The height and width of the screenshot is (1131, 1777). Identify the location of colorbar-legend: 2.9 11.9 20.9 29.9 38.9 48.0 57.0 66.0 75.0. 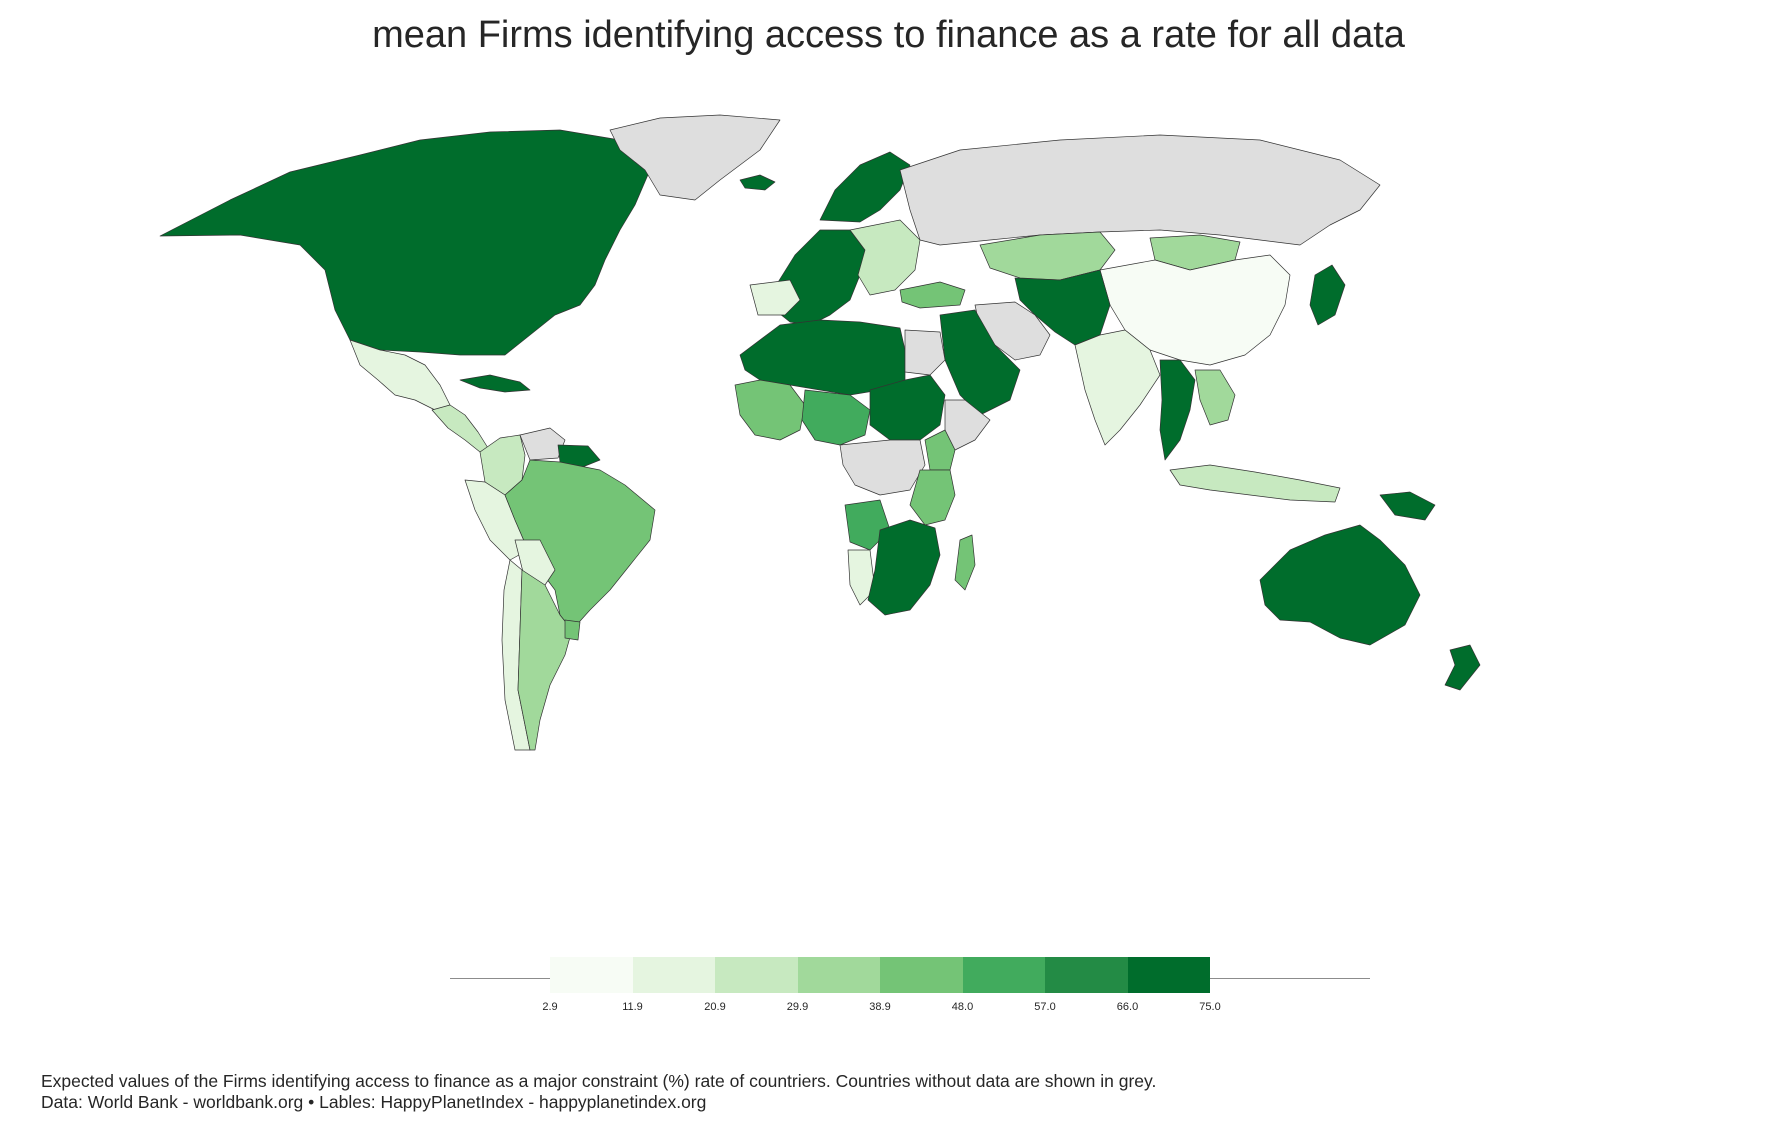
(910, 985).